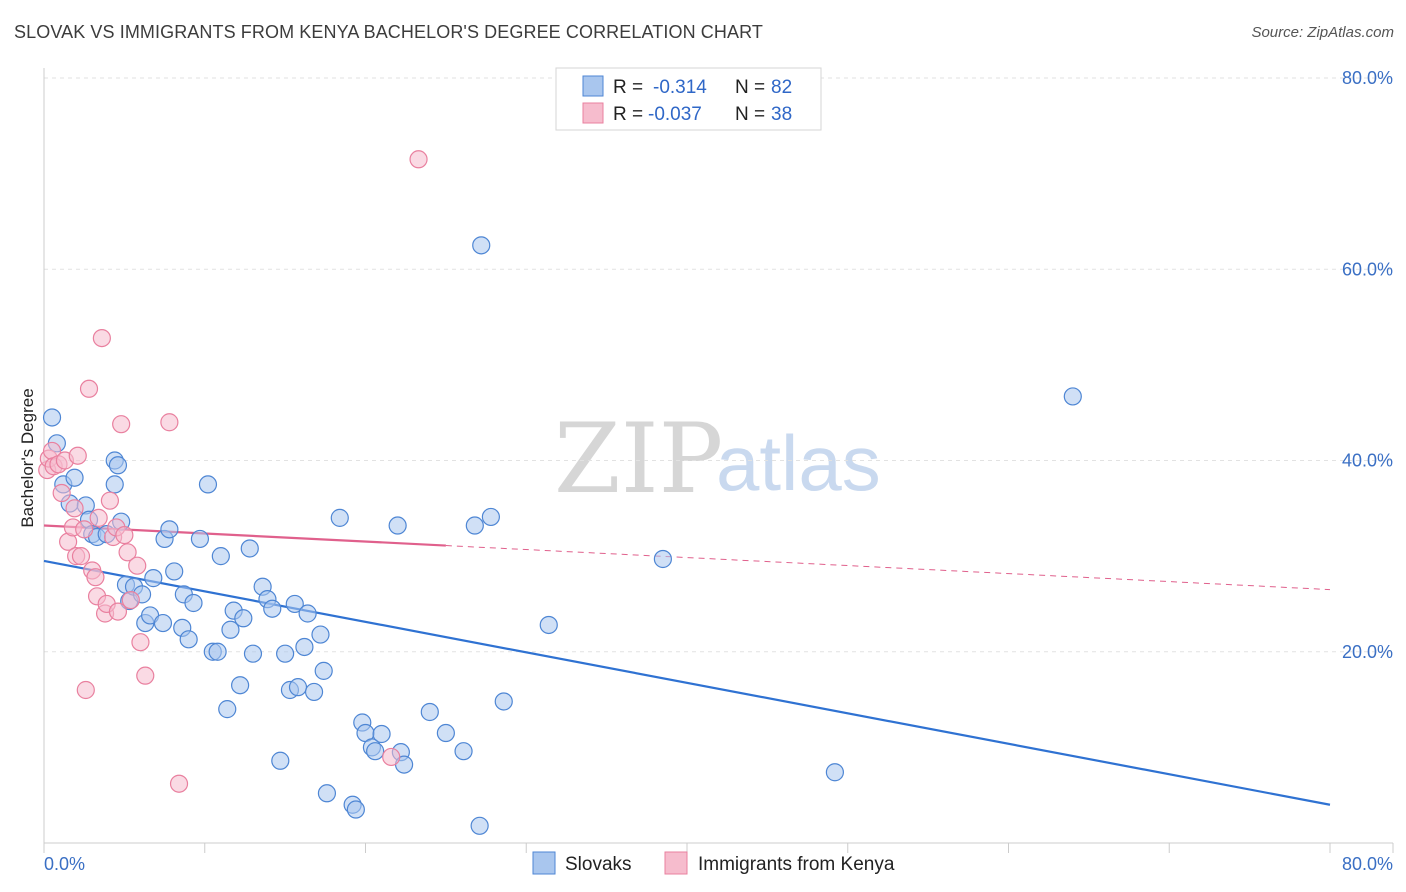 This screenshot has width=1406, height=892. I want to click on source-credit: Source: ZipAtlas.com, so click(1322, 32).